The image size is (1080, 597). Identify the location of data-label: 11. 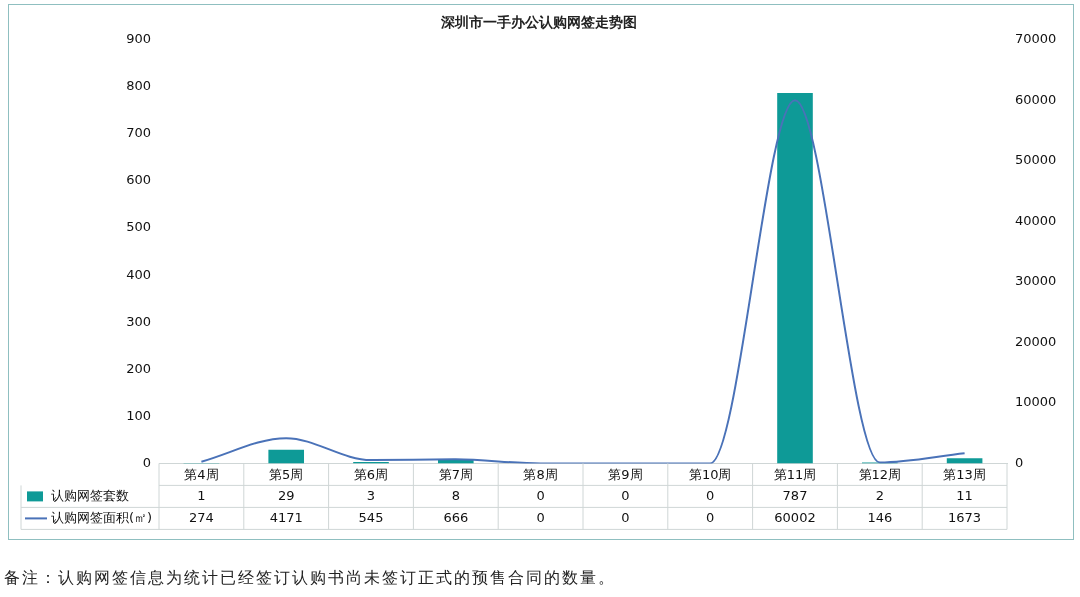
(964, 495).